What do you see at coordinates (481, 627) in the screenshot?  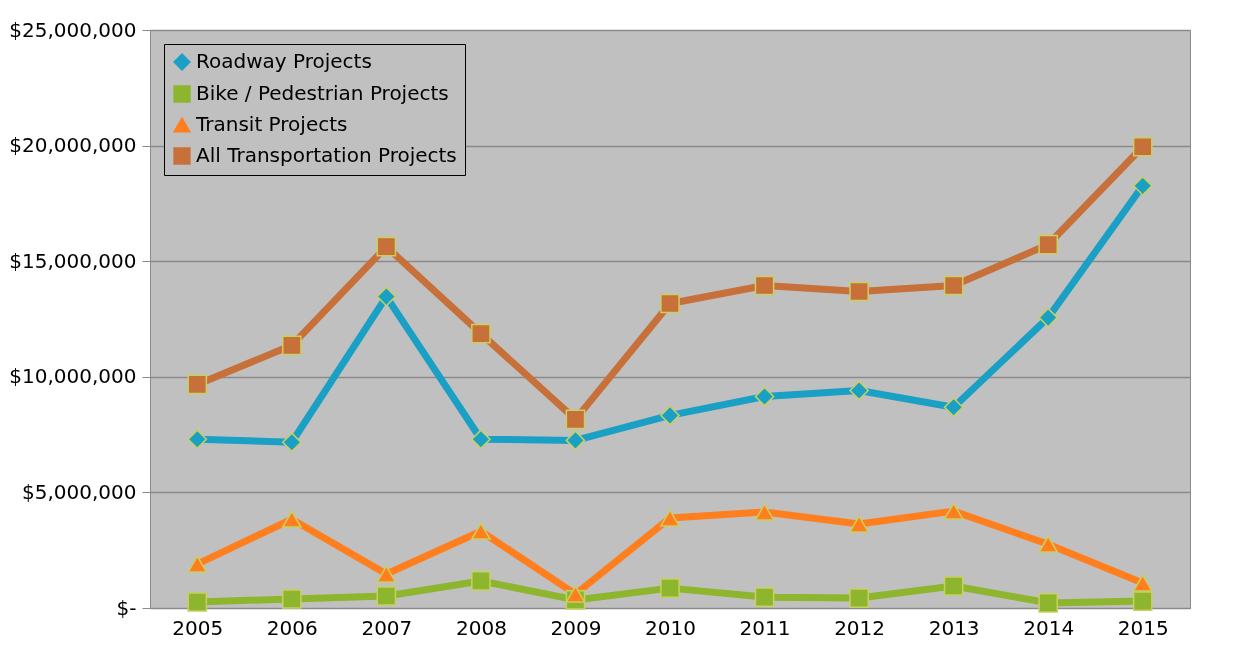 I see `x-tick-label: 2008` at bounding box center [481, 627].